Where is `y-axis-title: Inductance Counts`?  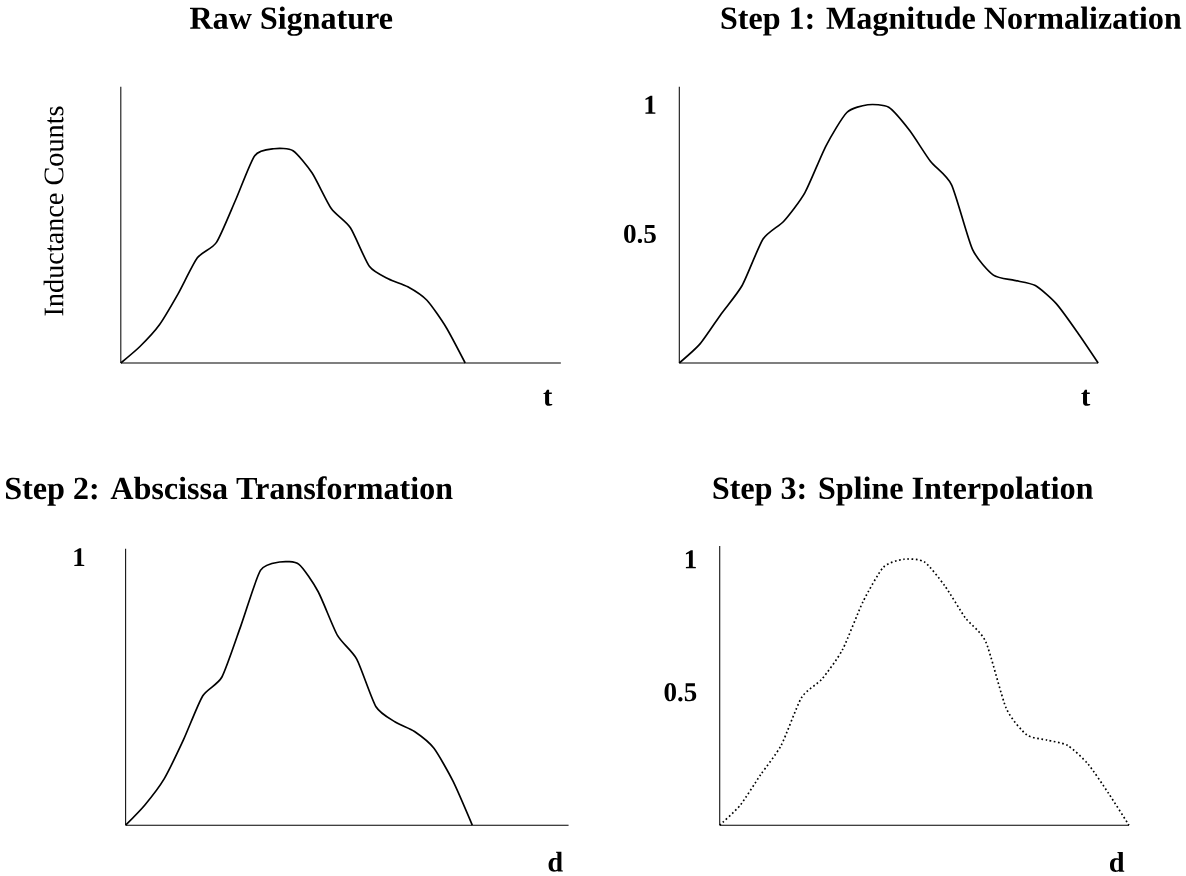
y-axis-title: Inductance Counts is located at coordinates (53, 211).